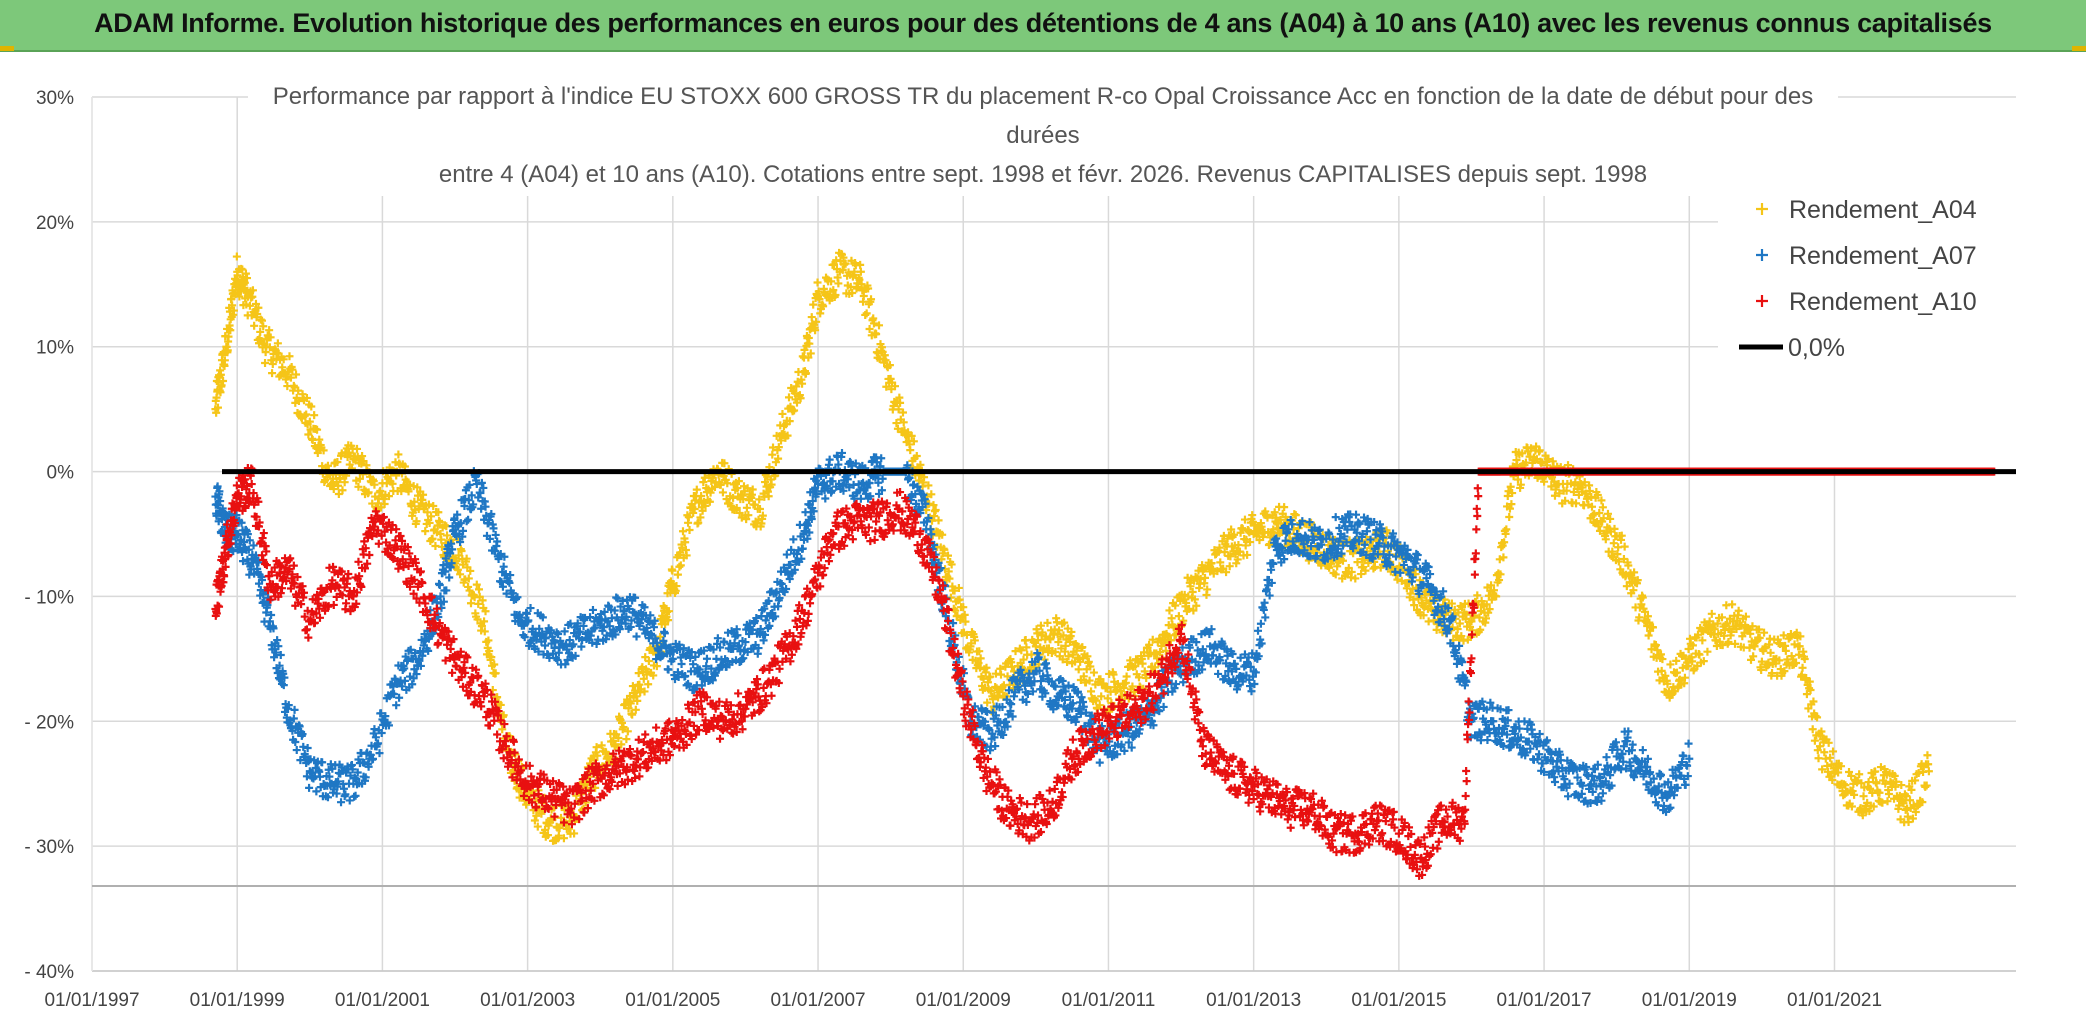 This screenshot has height=1031, width=2086. I want to click on banner-corner-right, so click(2079, 48).